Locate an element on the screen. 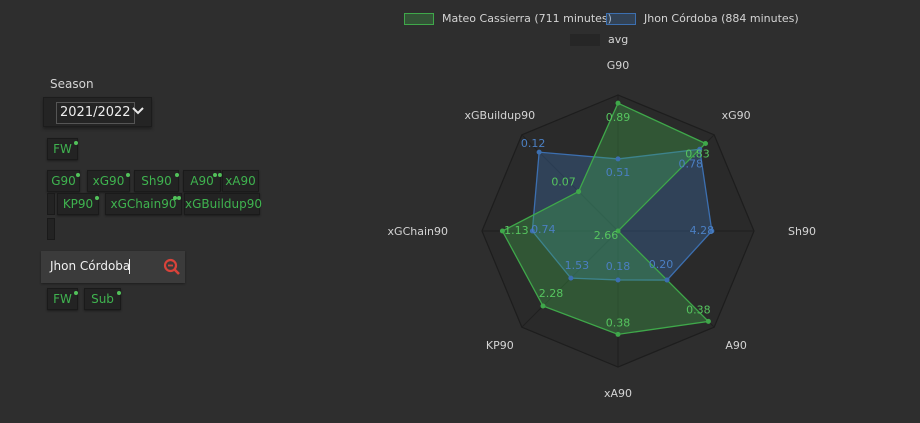 The image size is (920, 423). text-caret is located at coordinates (129, 266).